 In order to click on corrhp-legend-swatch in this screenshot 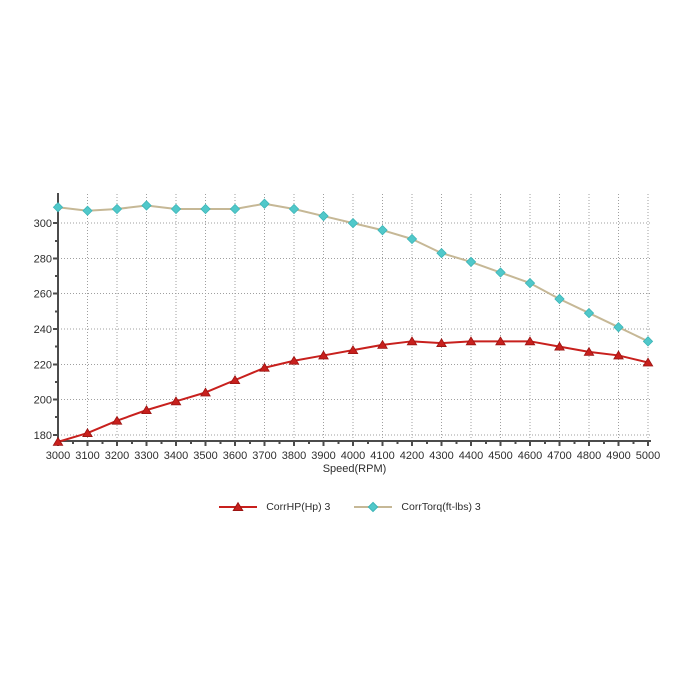, I will do `click(238, 506)`.